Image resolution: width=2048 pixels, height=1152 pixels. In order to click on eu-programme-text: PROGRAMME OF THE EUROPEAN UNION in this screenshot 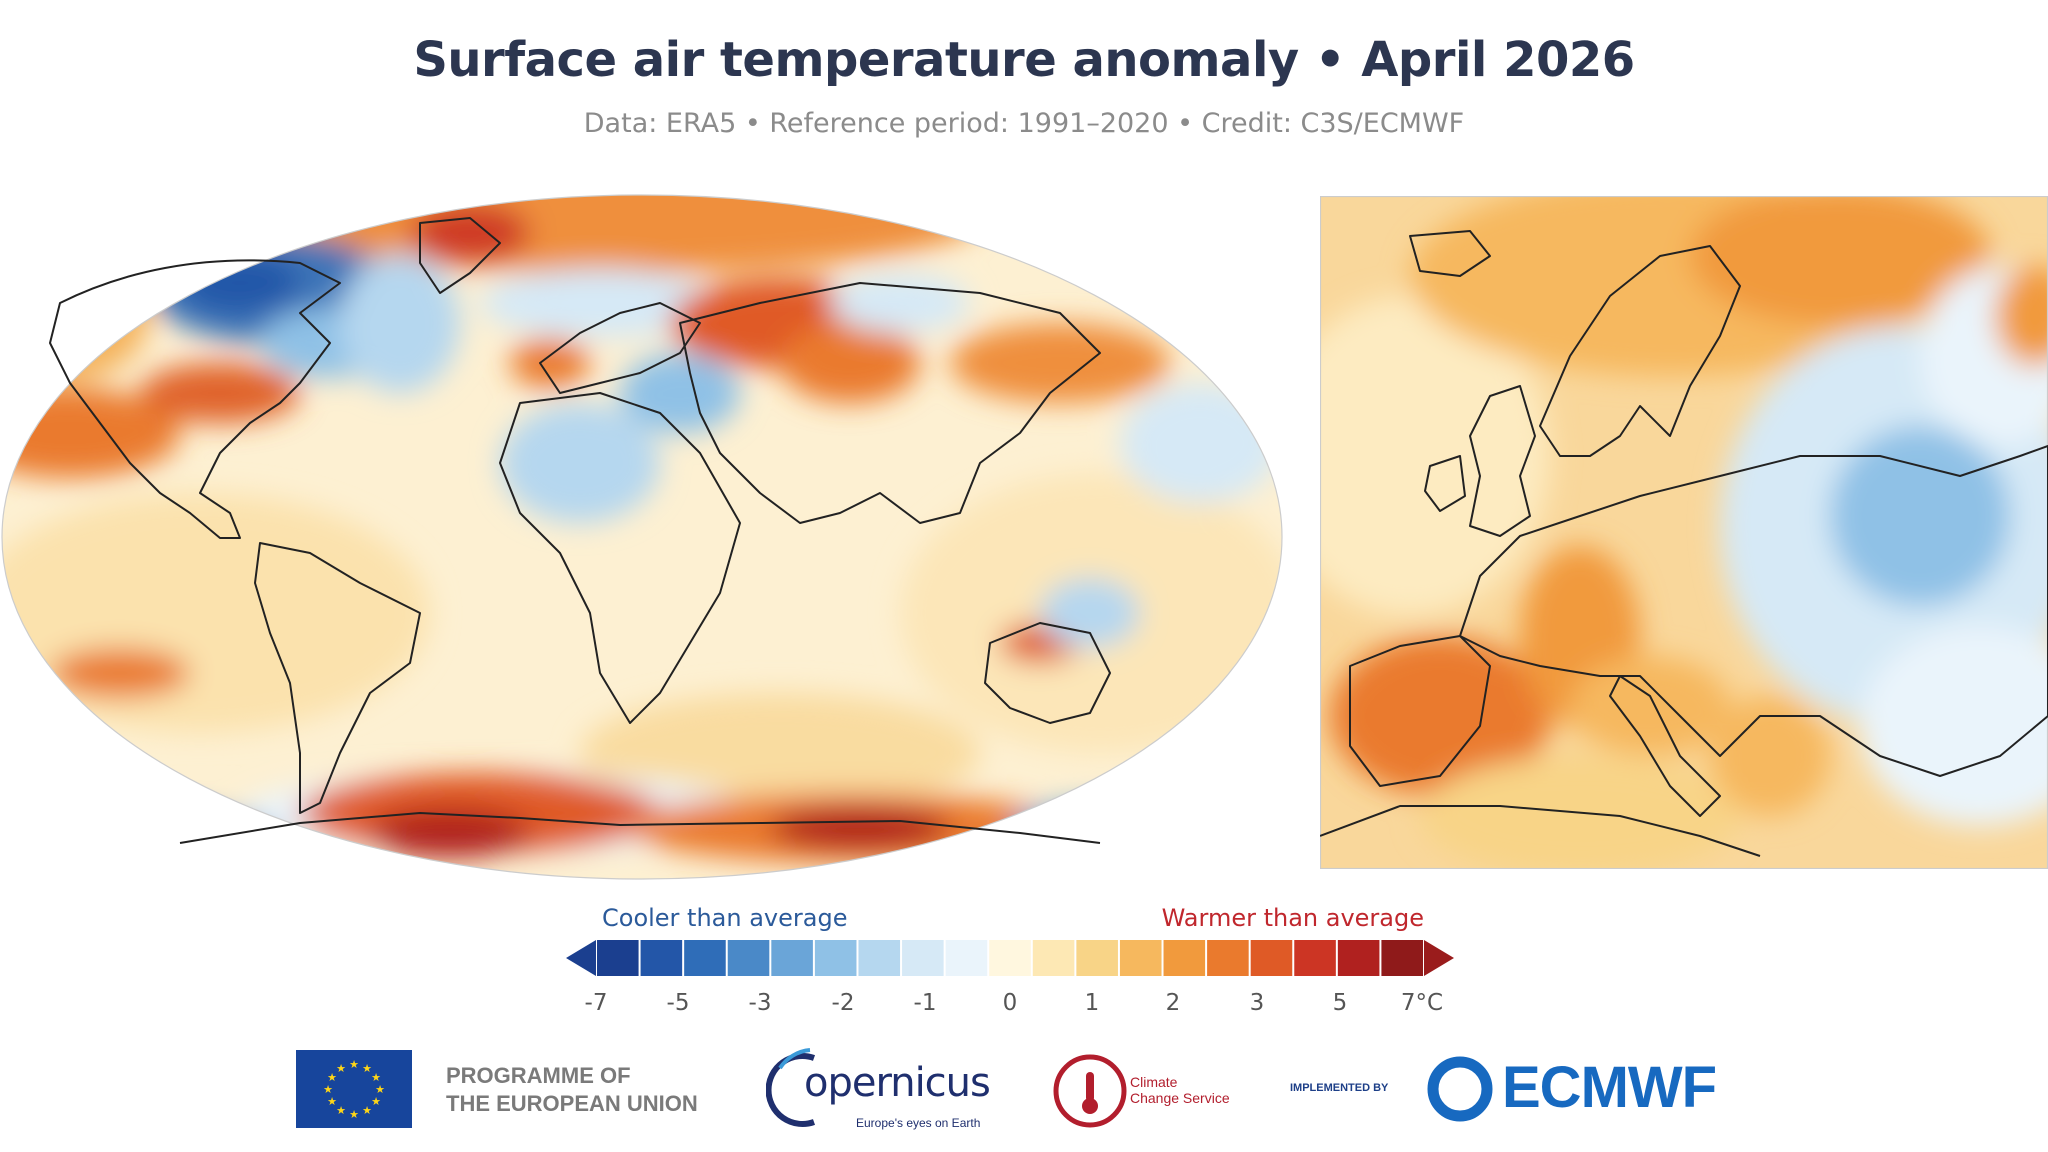, I will do `click(572, 1090)`.